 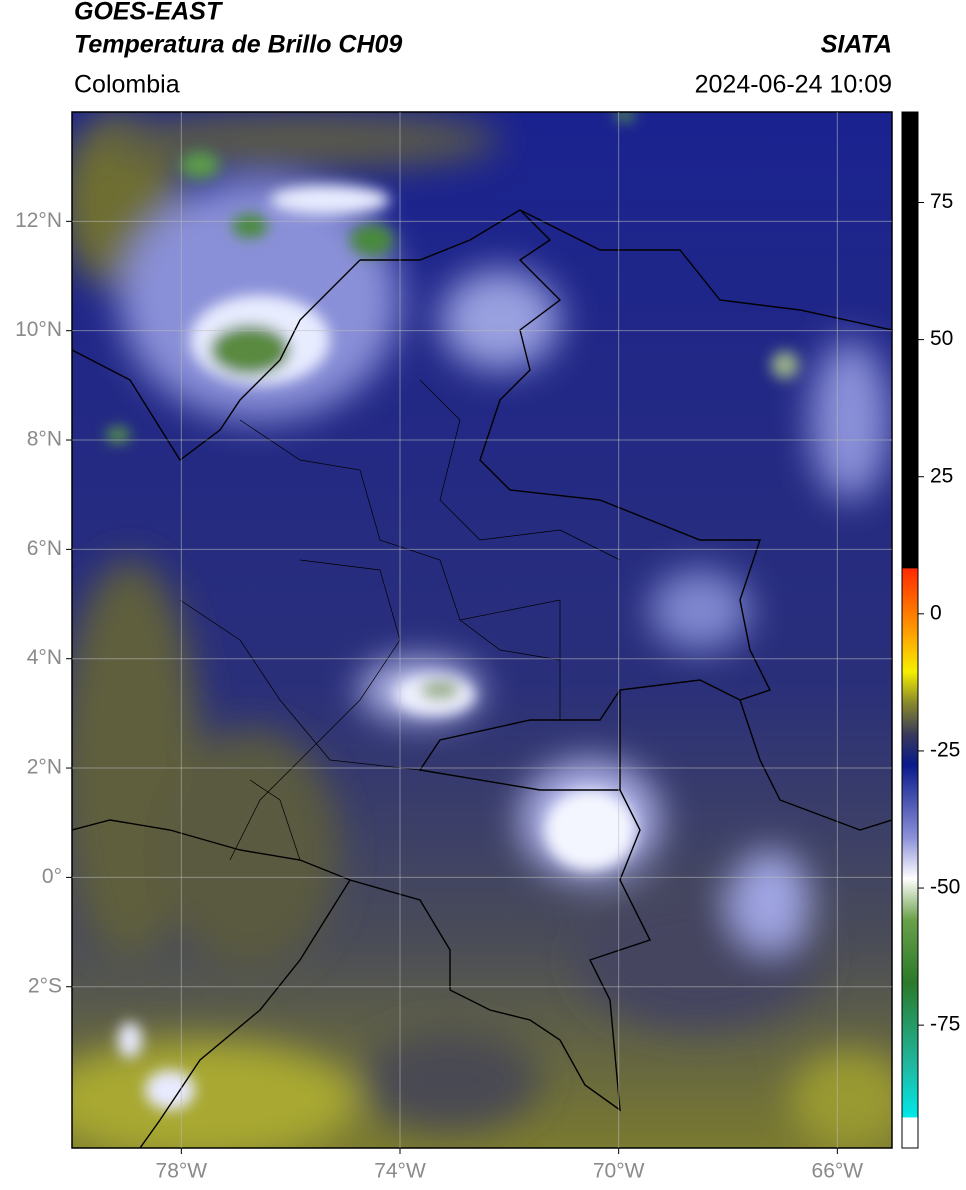 I want to click on colorbar-tick-label: -25, so click(x=945, y=749).